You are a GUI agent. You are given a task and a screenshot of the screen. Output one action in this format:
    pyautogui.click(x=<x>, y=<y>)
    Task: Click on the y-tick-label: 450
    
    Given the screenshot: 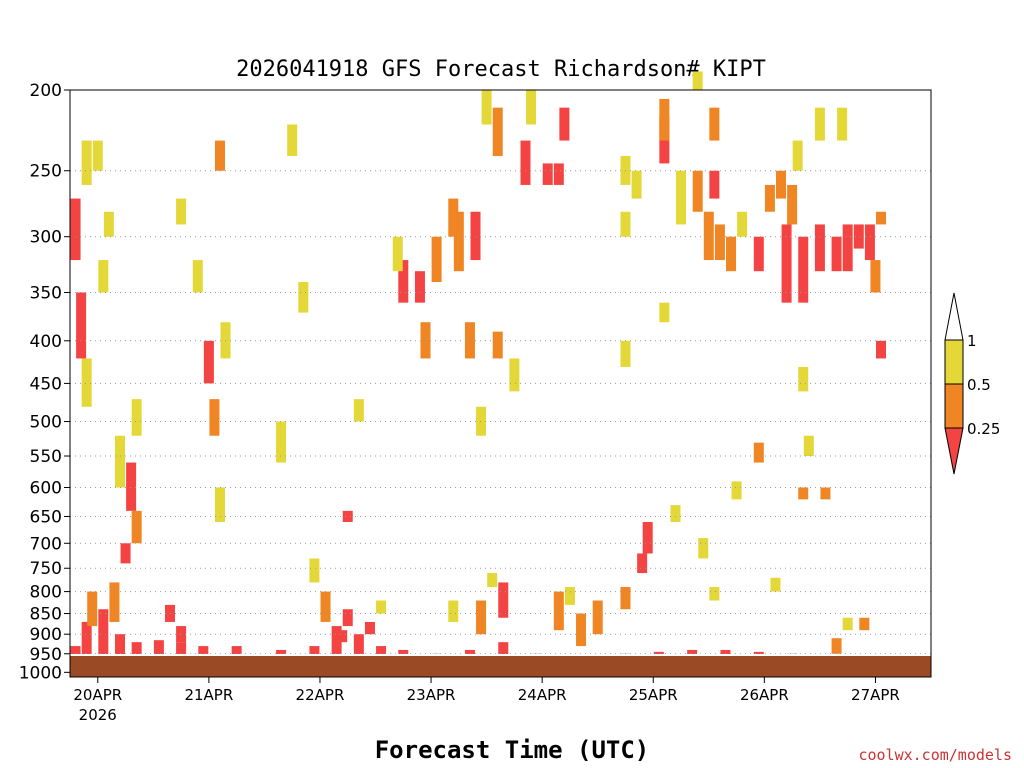 What is the action you would take?
    pyautogui.click(x=46, y=384)
    